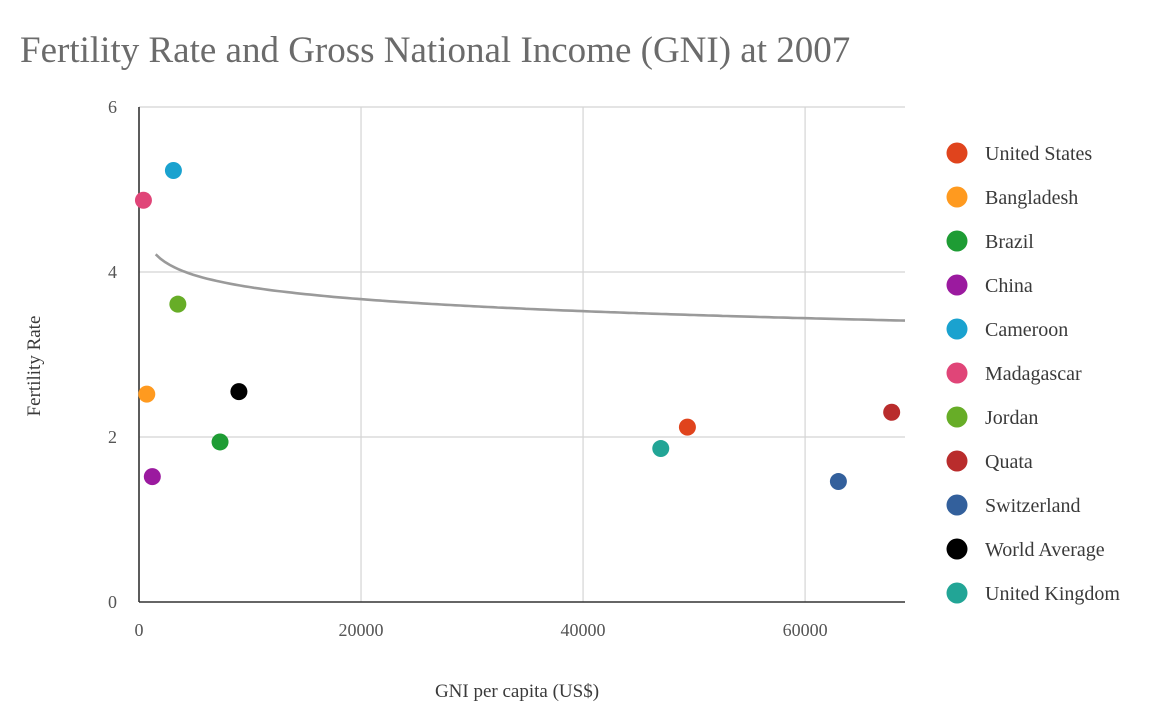 This screenshot has height=710, width=1166. What do you see at coordinates (112, 437) in the screenshot?
I see `y-tick-label: 2` at bounding box center [112, 437].